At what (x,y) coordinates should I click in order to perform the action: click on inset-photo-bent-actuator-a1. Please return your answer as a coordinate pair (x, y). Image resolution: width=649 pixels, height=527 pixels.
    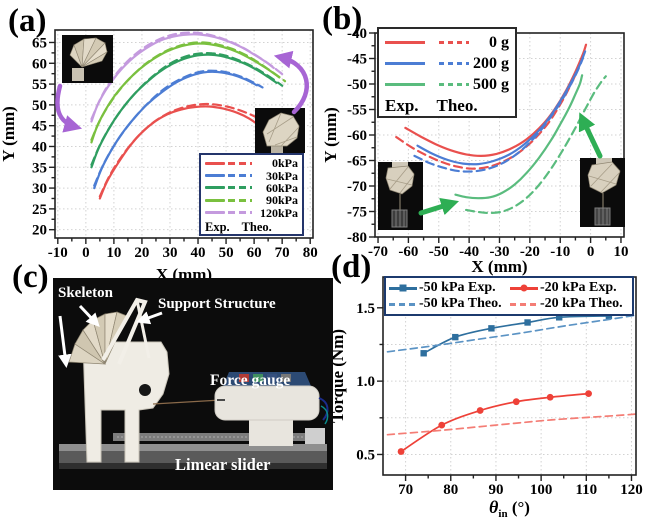
    Looking at the image, I should click on (87, 59).